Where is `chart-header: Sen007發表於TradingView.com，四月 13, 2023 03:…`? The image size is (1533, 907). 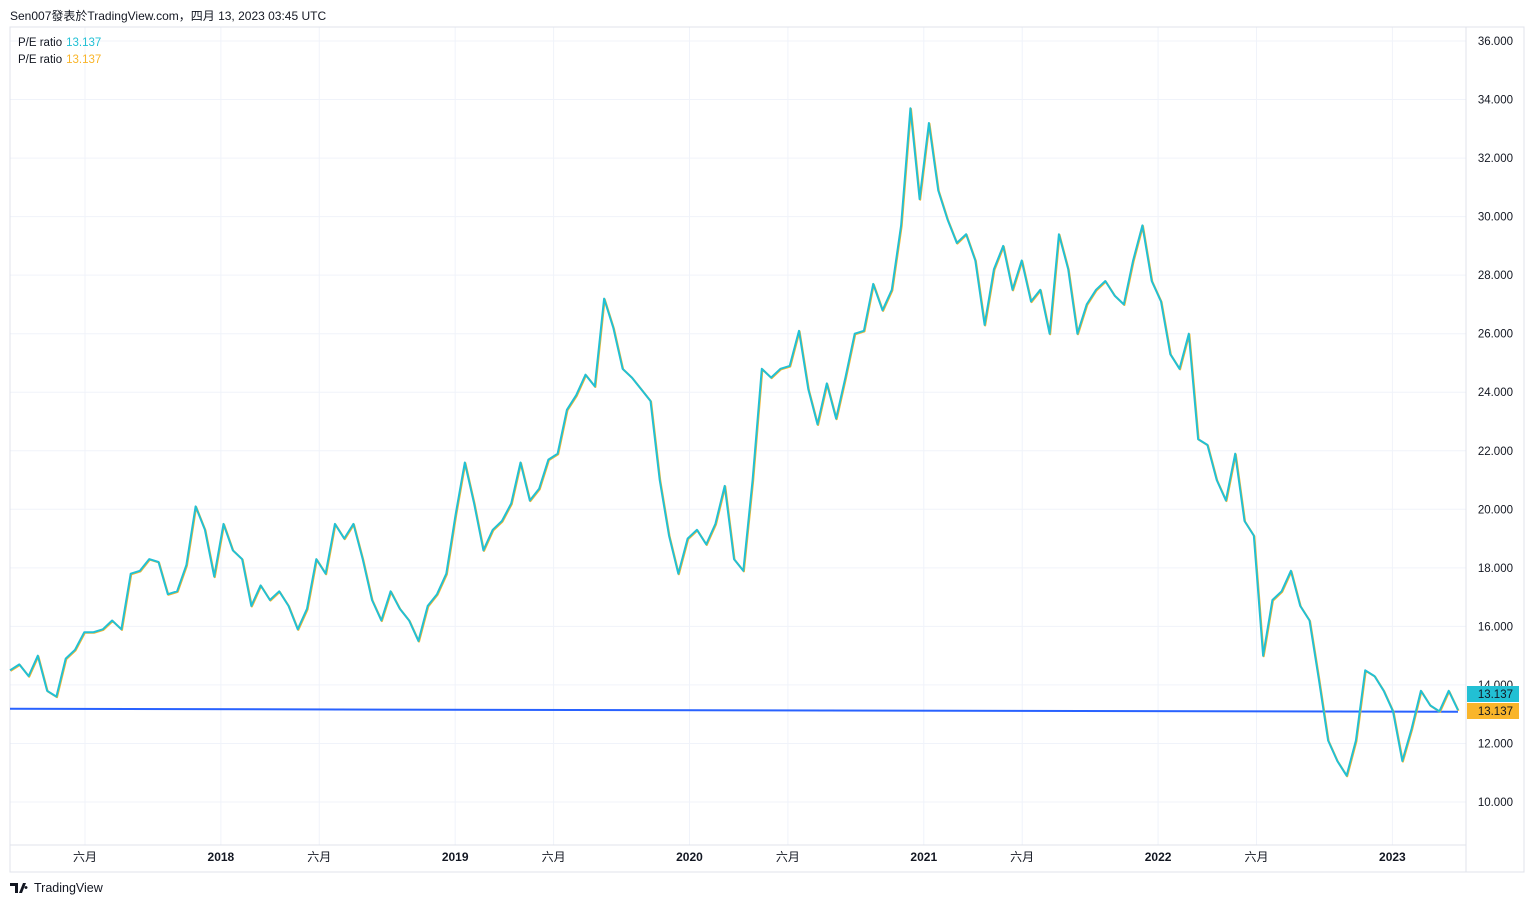
chart-header: Sen007發表於TradingView.com，四月 13, 2023 03:… is located at coordinates (168, 16).